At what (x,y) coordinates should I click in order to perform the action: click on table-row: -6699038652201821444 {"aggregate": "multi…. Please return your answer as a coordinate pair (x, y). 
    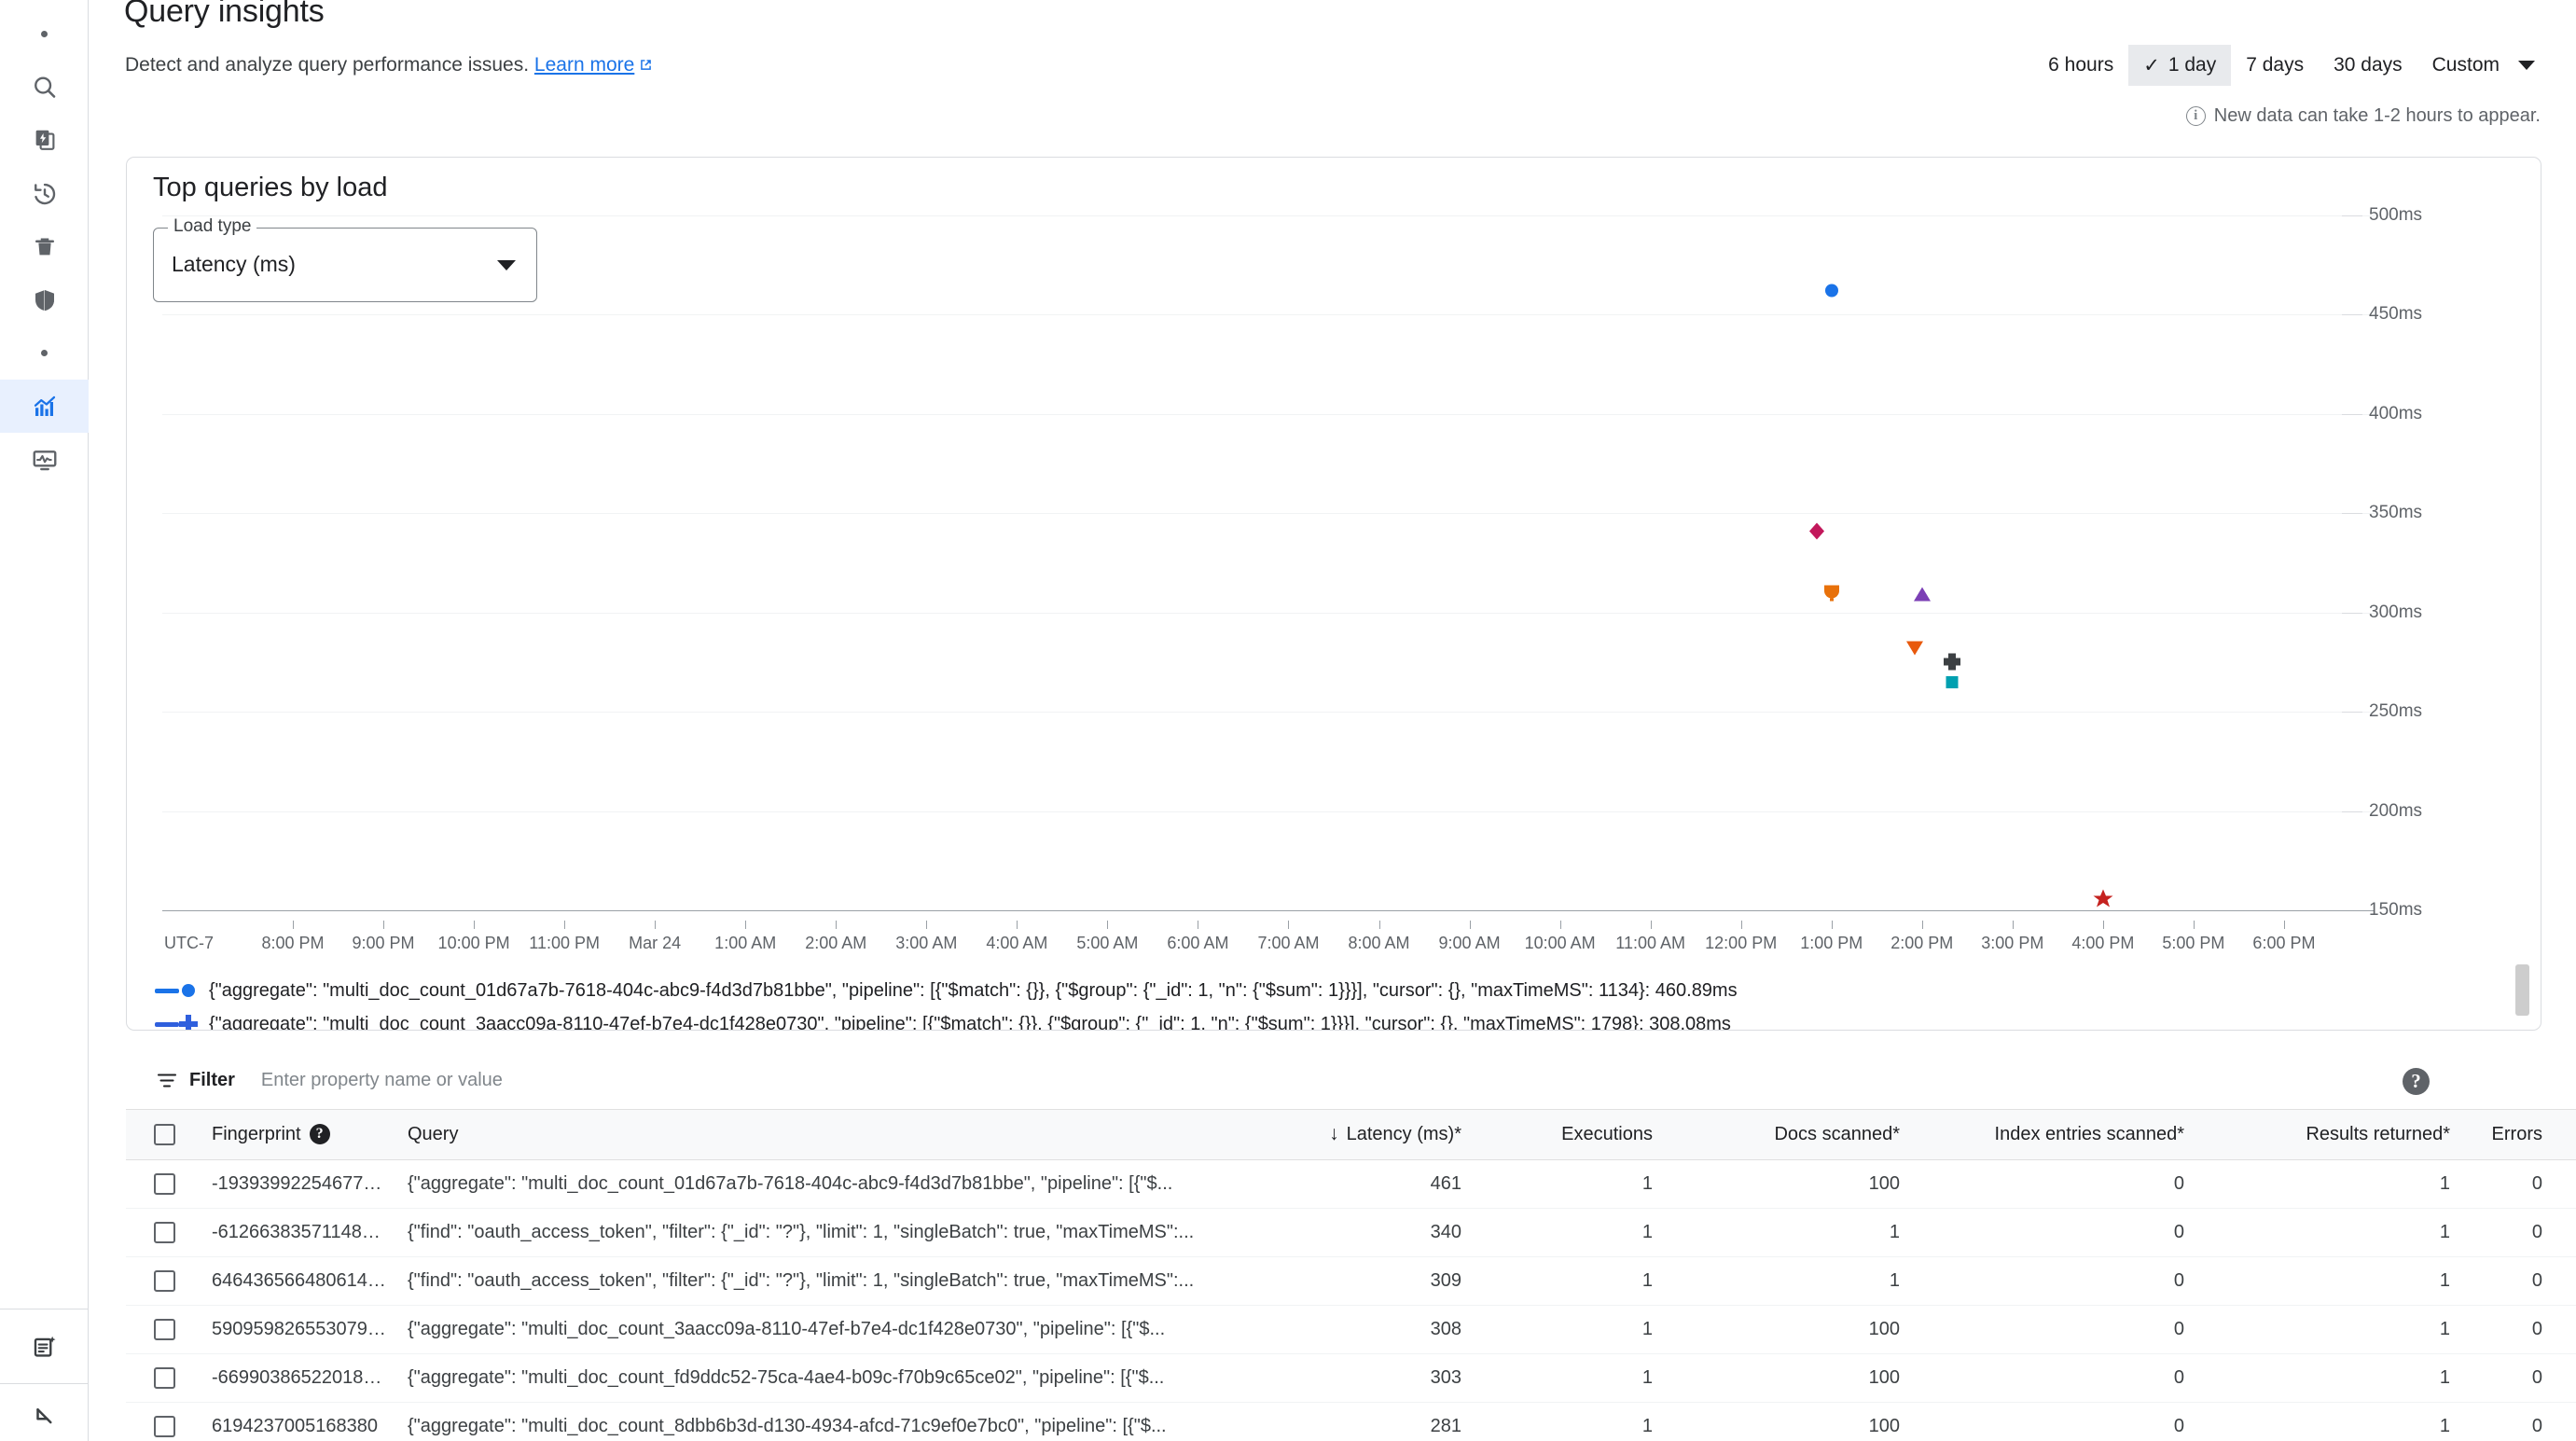
    Looking at the image, I should click on (1351, 1378).